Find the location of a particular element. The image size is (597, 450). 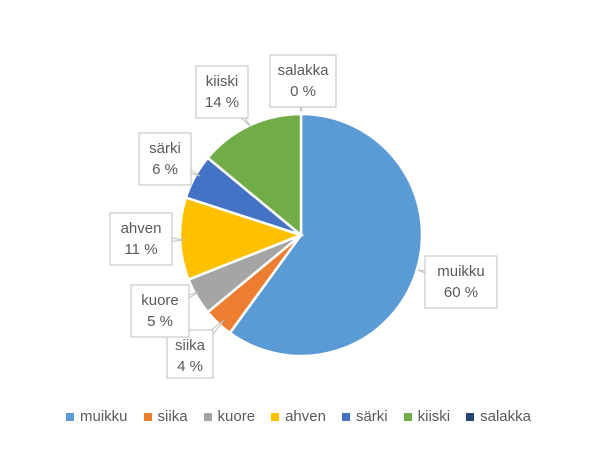

legend-item-ahven: ahven is located at coordinates (298, 416).